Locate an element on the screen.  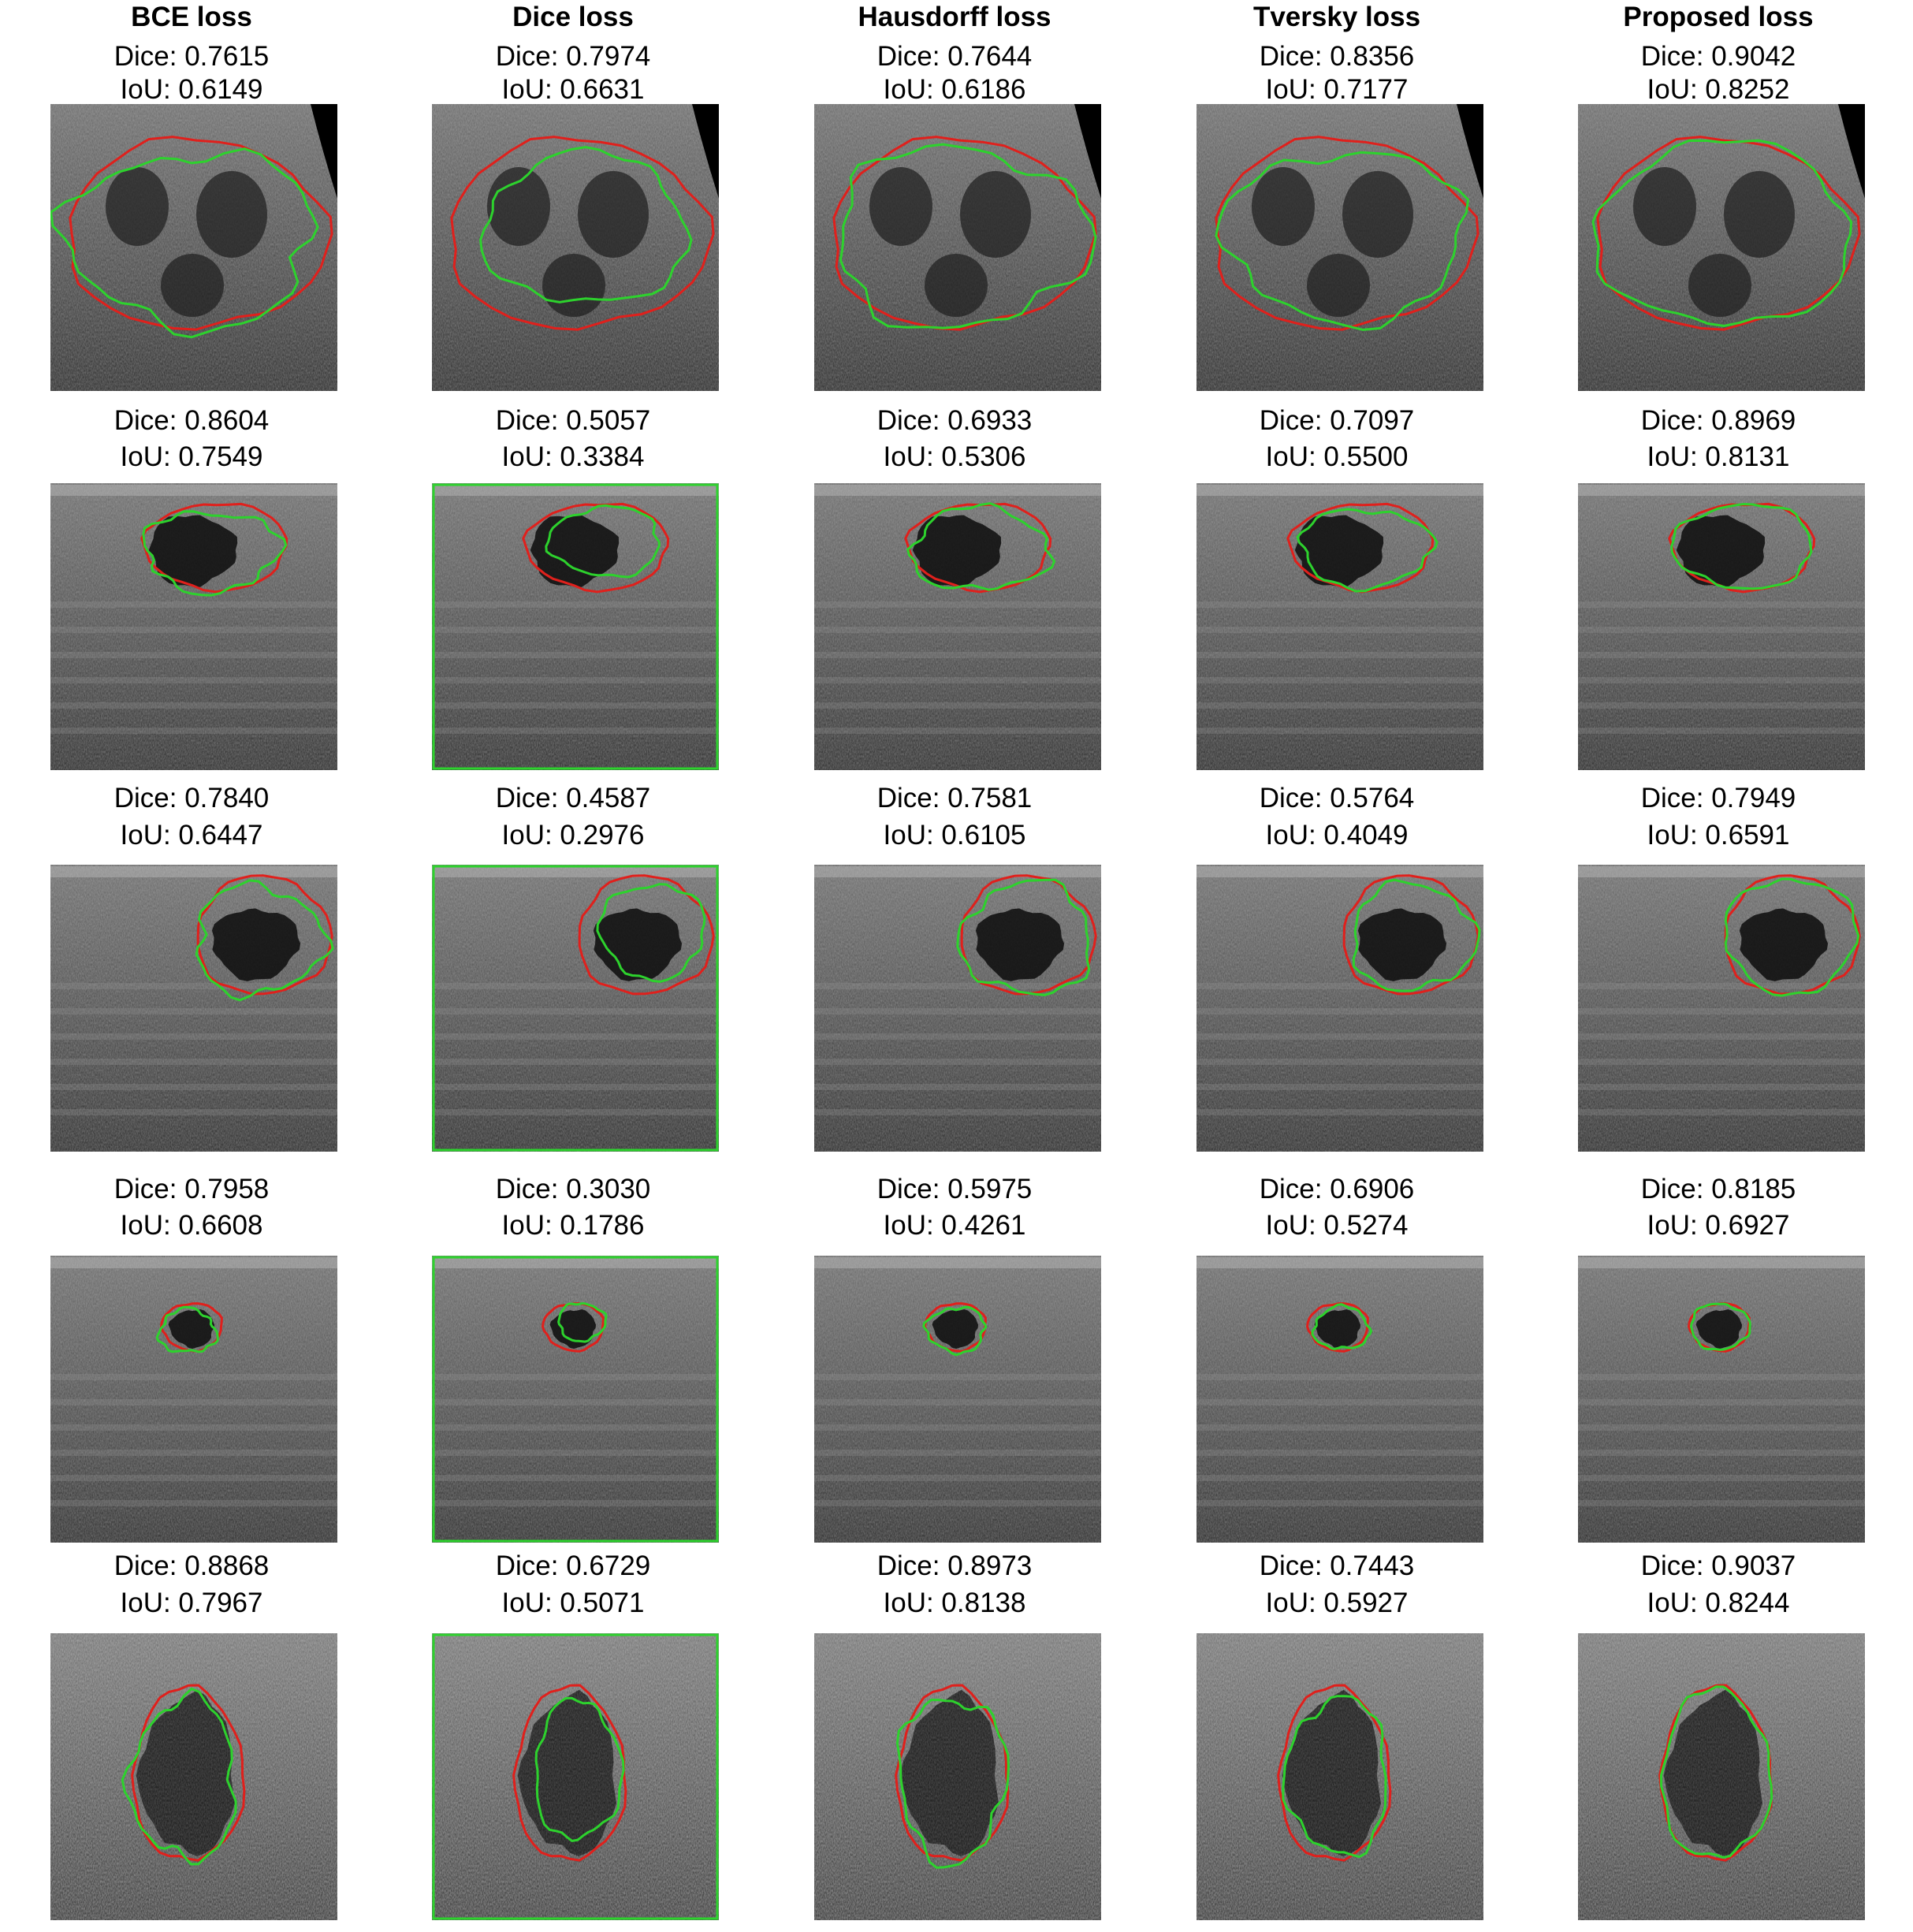
dice-score: Dice: 0.4587 is located at coordinates (573, 798).